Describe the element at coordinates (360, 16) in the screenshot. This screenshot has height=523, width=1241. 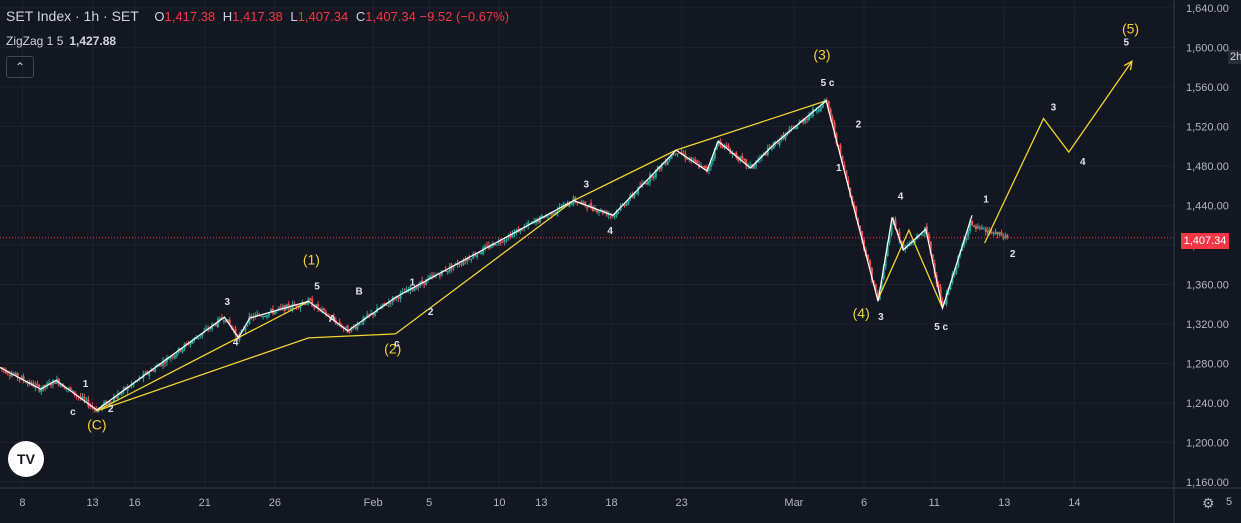
I see `close-label: C` at that location.